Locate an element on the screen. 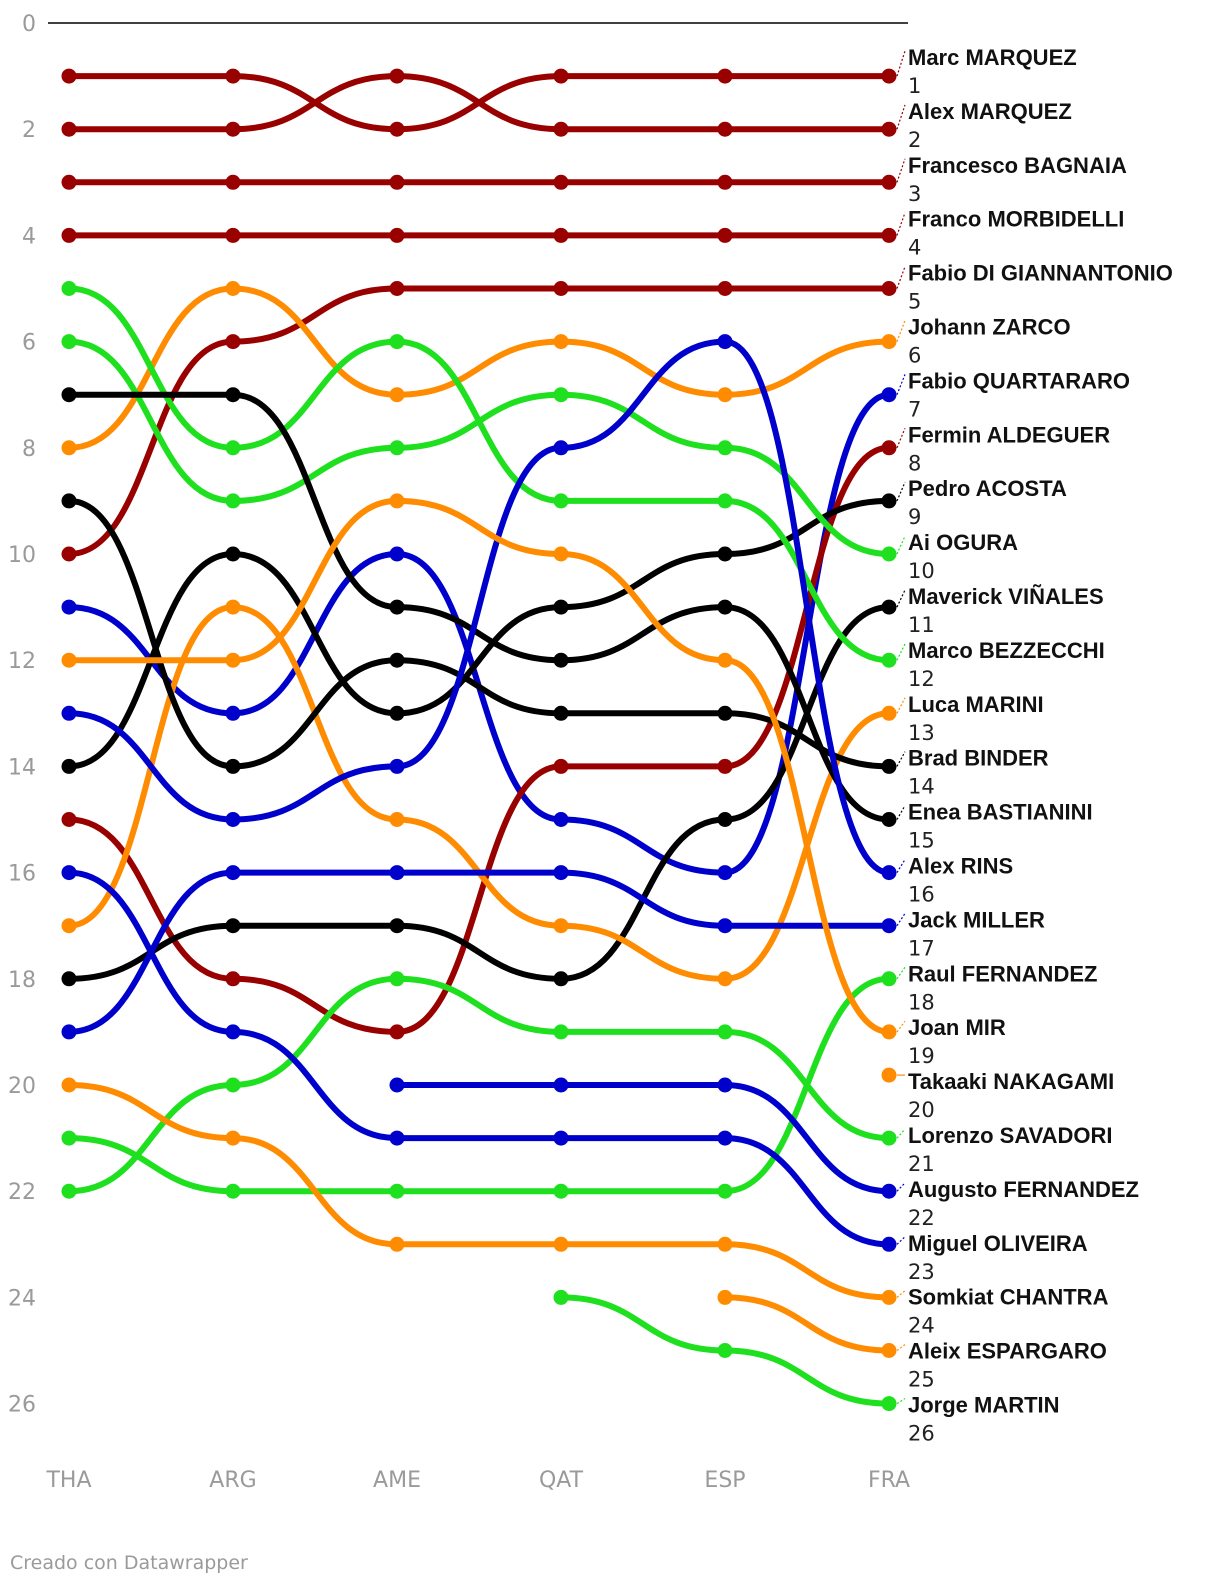 This screenshot has width=1220, height=1590. x-tick-label: QAT is located at coordinates (561, 1480).